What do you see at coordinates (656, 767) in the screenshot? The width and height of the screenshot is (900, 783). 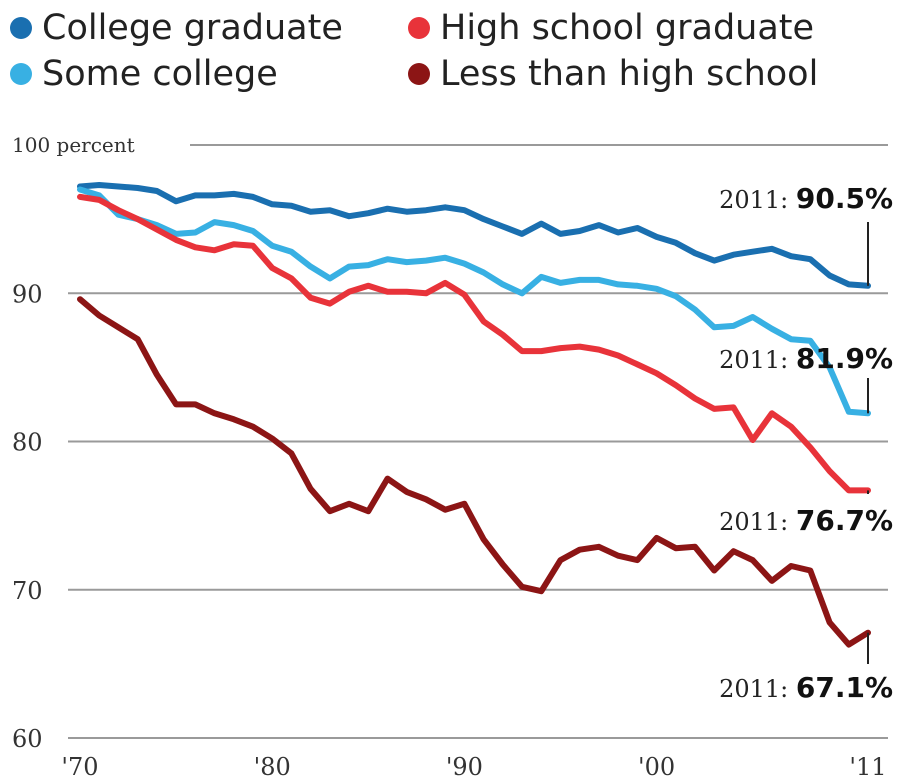 I see `x-tick-label: '00` at bounding box center [656, 767].